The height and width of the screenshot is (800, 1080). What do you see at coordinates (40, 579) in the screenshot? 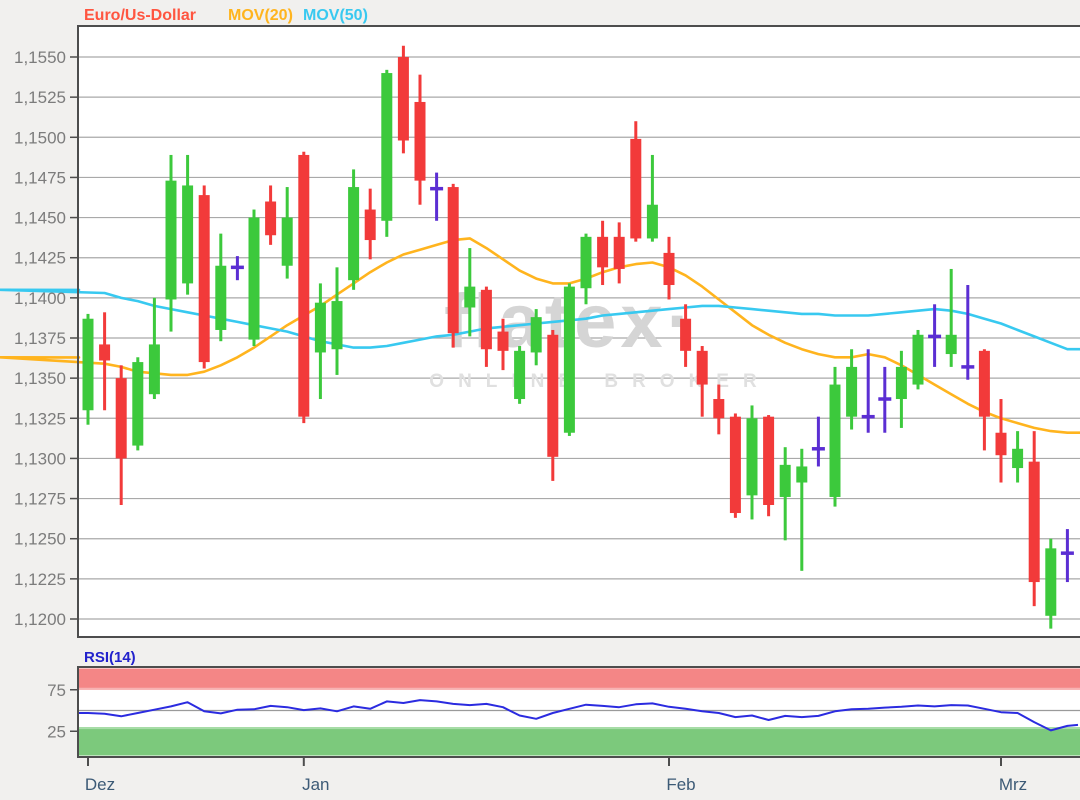
I see `price-tick-label: 1,1225` at bounding box center [40, 579].